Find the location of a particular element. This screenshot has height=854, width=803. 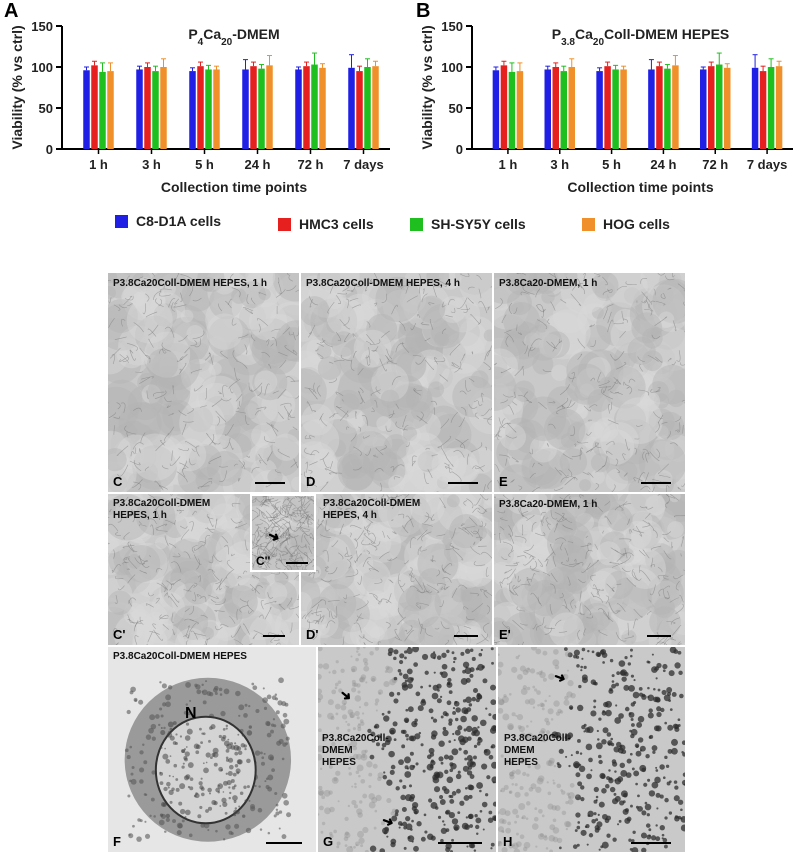

micrograph-e-label: P3.8Ca20-DMEM, 1 h is located at coordinates (548, 283).